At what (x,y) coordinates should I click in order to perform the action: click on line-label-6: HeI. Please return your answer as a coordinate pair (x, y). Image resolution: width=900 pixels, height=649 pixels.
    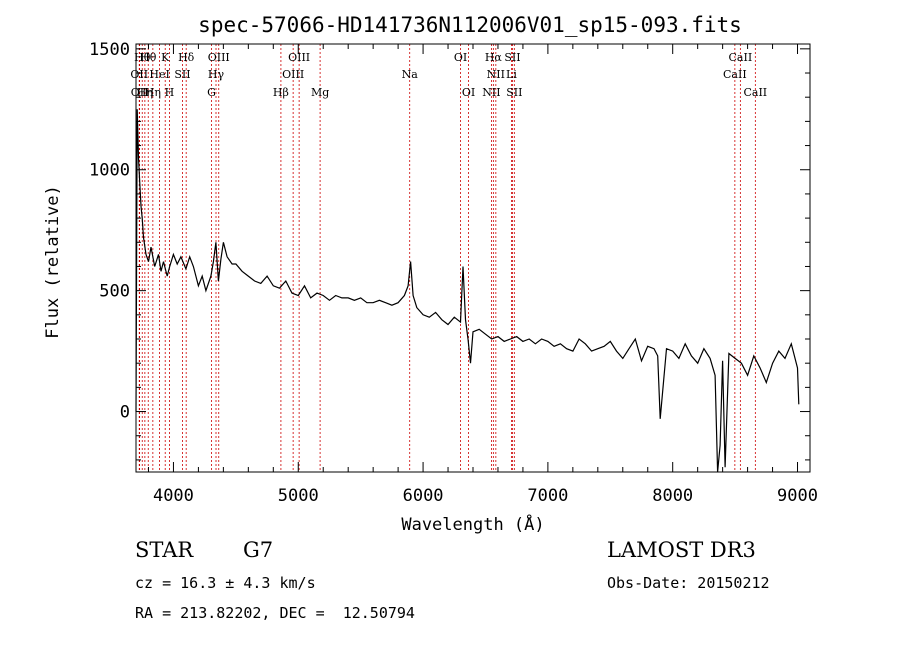
    Looking at the image, I should click on (159, 74).